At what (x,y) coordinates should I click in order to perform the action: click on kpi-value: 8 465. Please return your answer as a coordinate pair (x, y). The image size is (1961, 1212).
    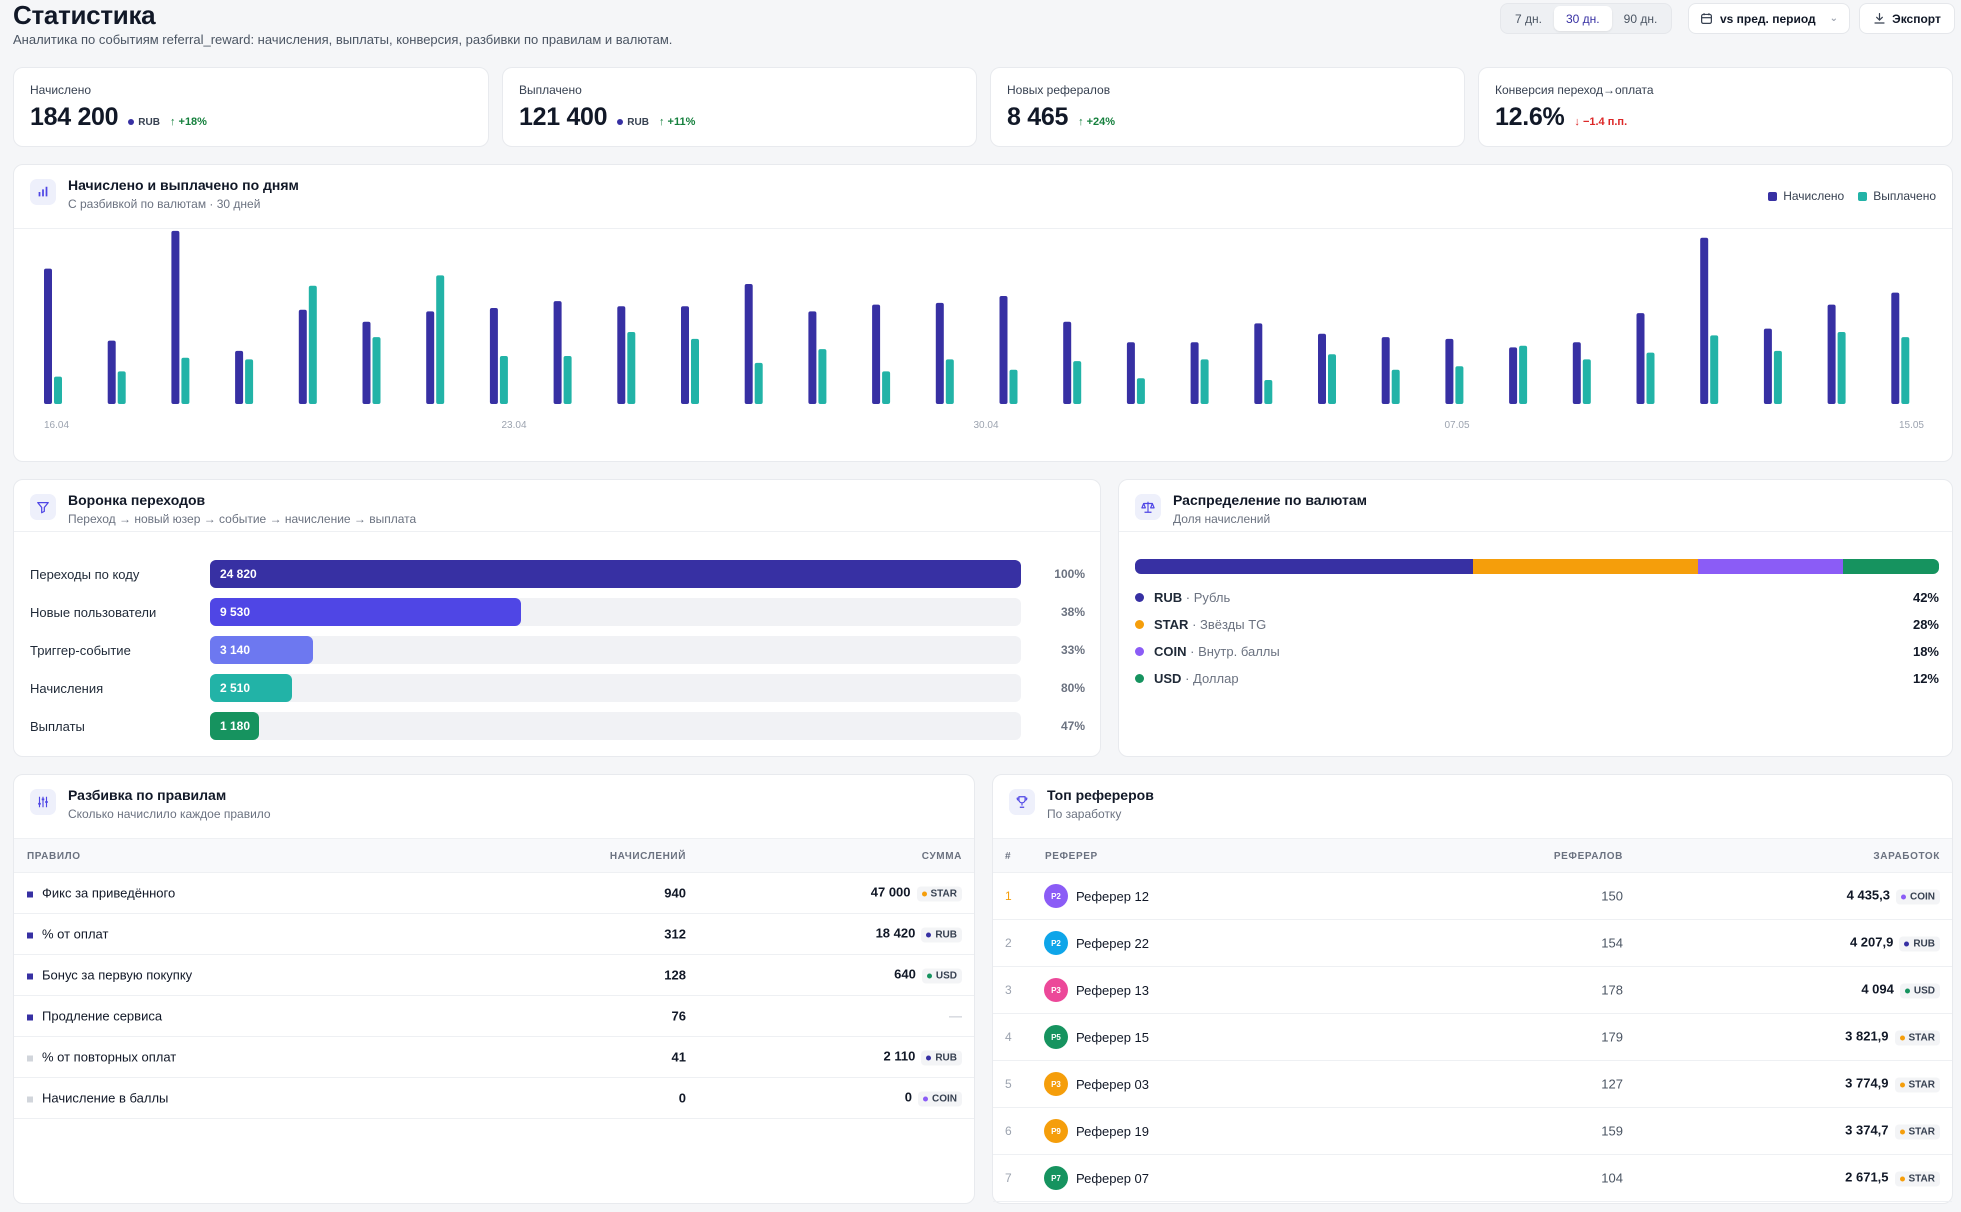
    Looking at the image, I should click on (1038, 117).